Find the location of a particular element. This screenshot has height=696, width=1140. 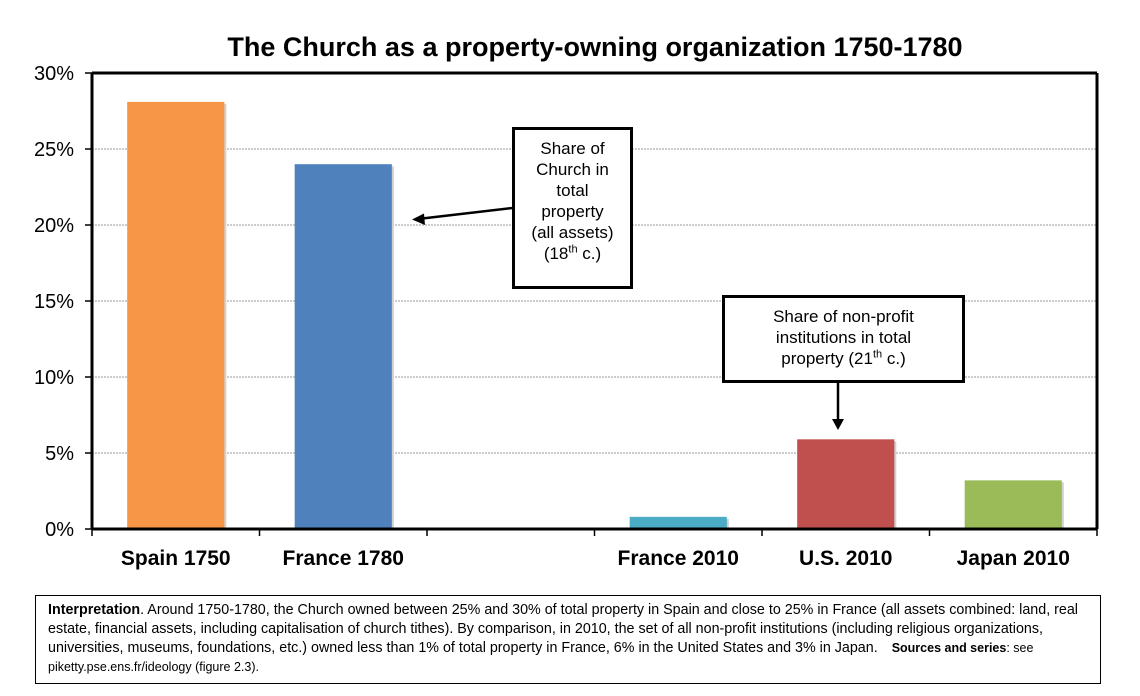

church-annotation-line: total is located at coordinates (572, 190).